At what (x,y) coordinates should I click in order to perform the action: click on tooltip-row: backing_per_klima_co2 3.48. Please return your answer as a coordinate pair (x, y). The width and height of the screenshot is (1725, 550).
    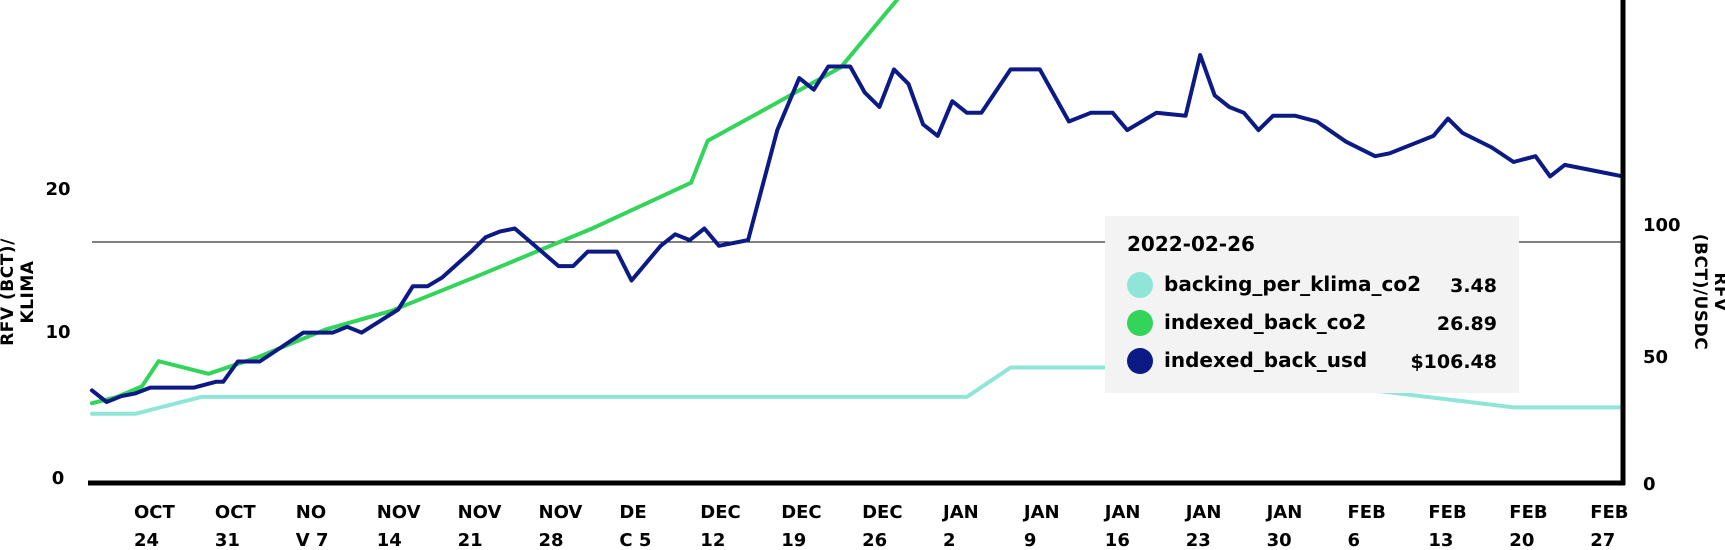
    Looking at the image, I should click on (1312, 285).